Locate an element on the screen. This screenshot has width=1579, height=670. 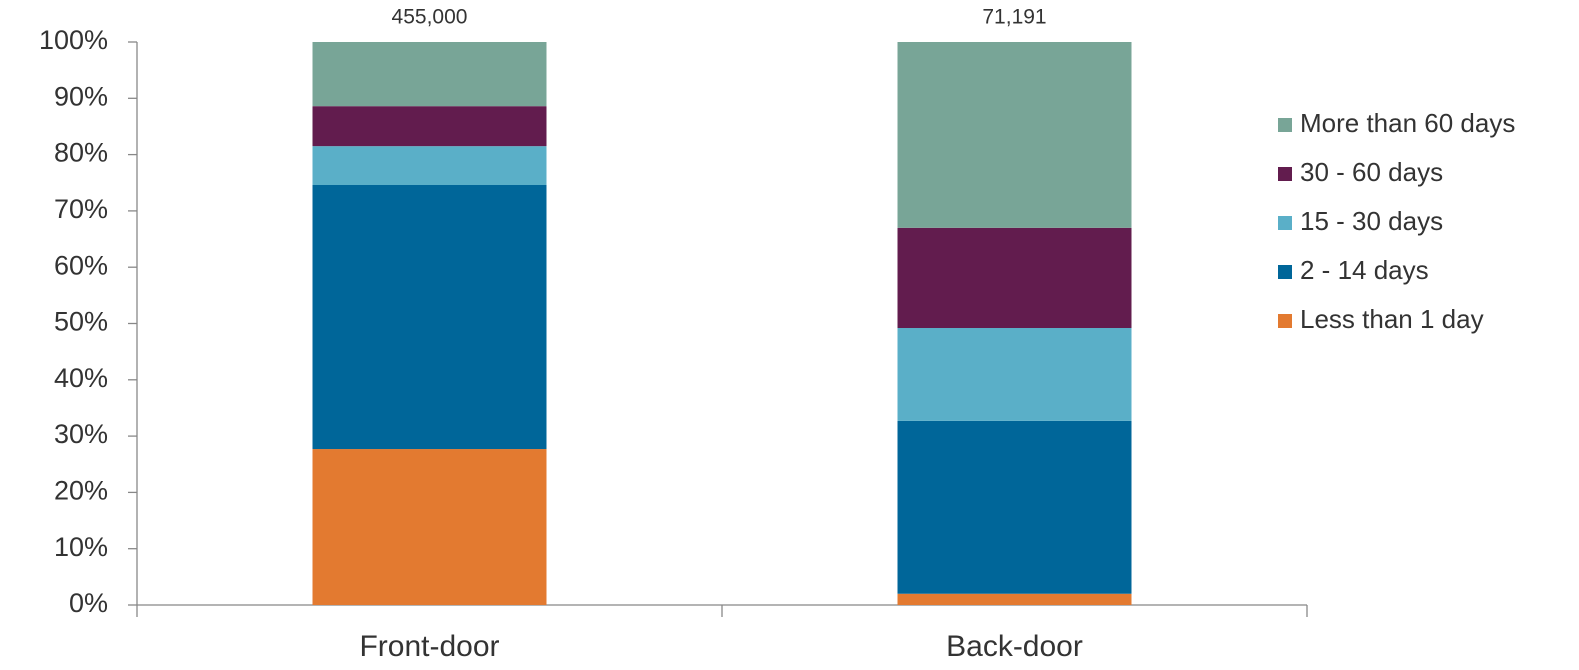
y-tick-label: 50% is located at coordinates (81, 322).